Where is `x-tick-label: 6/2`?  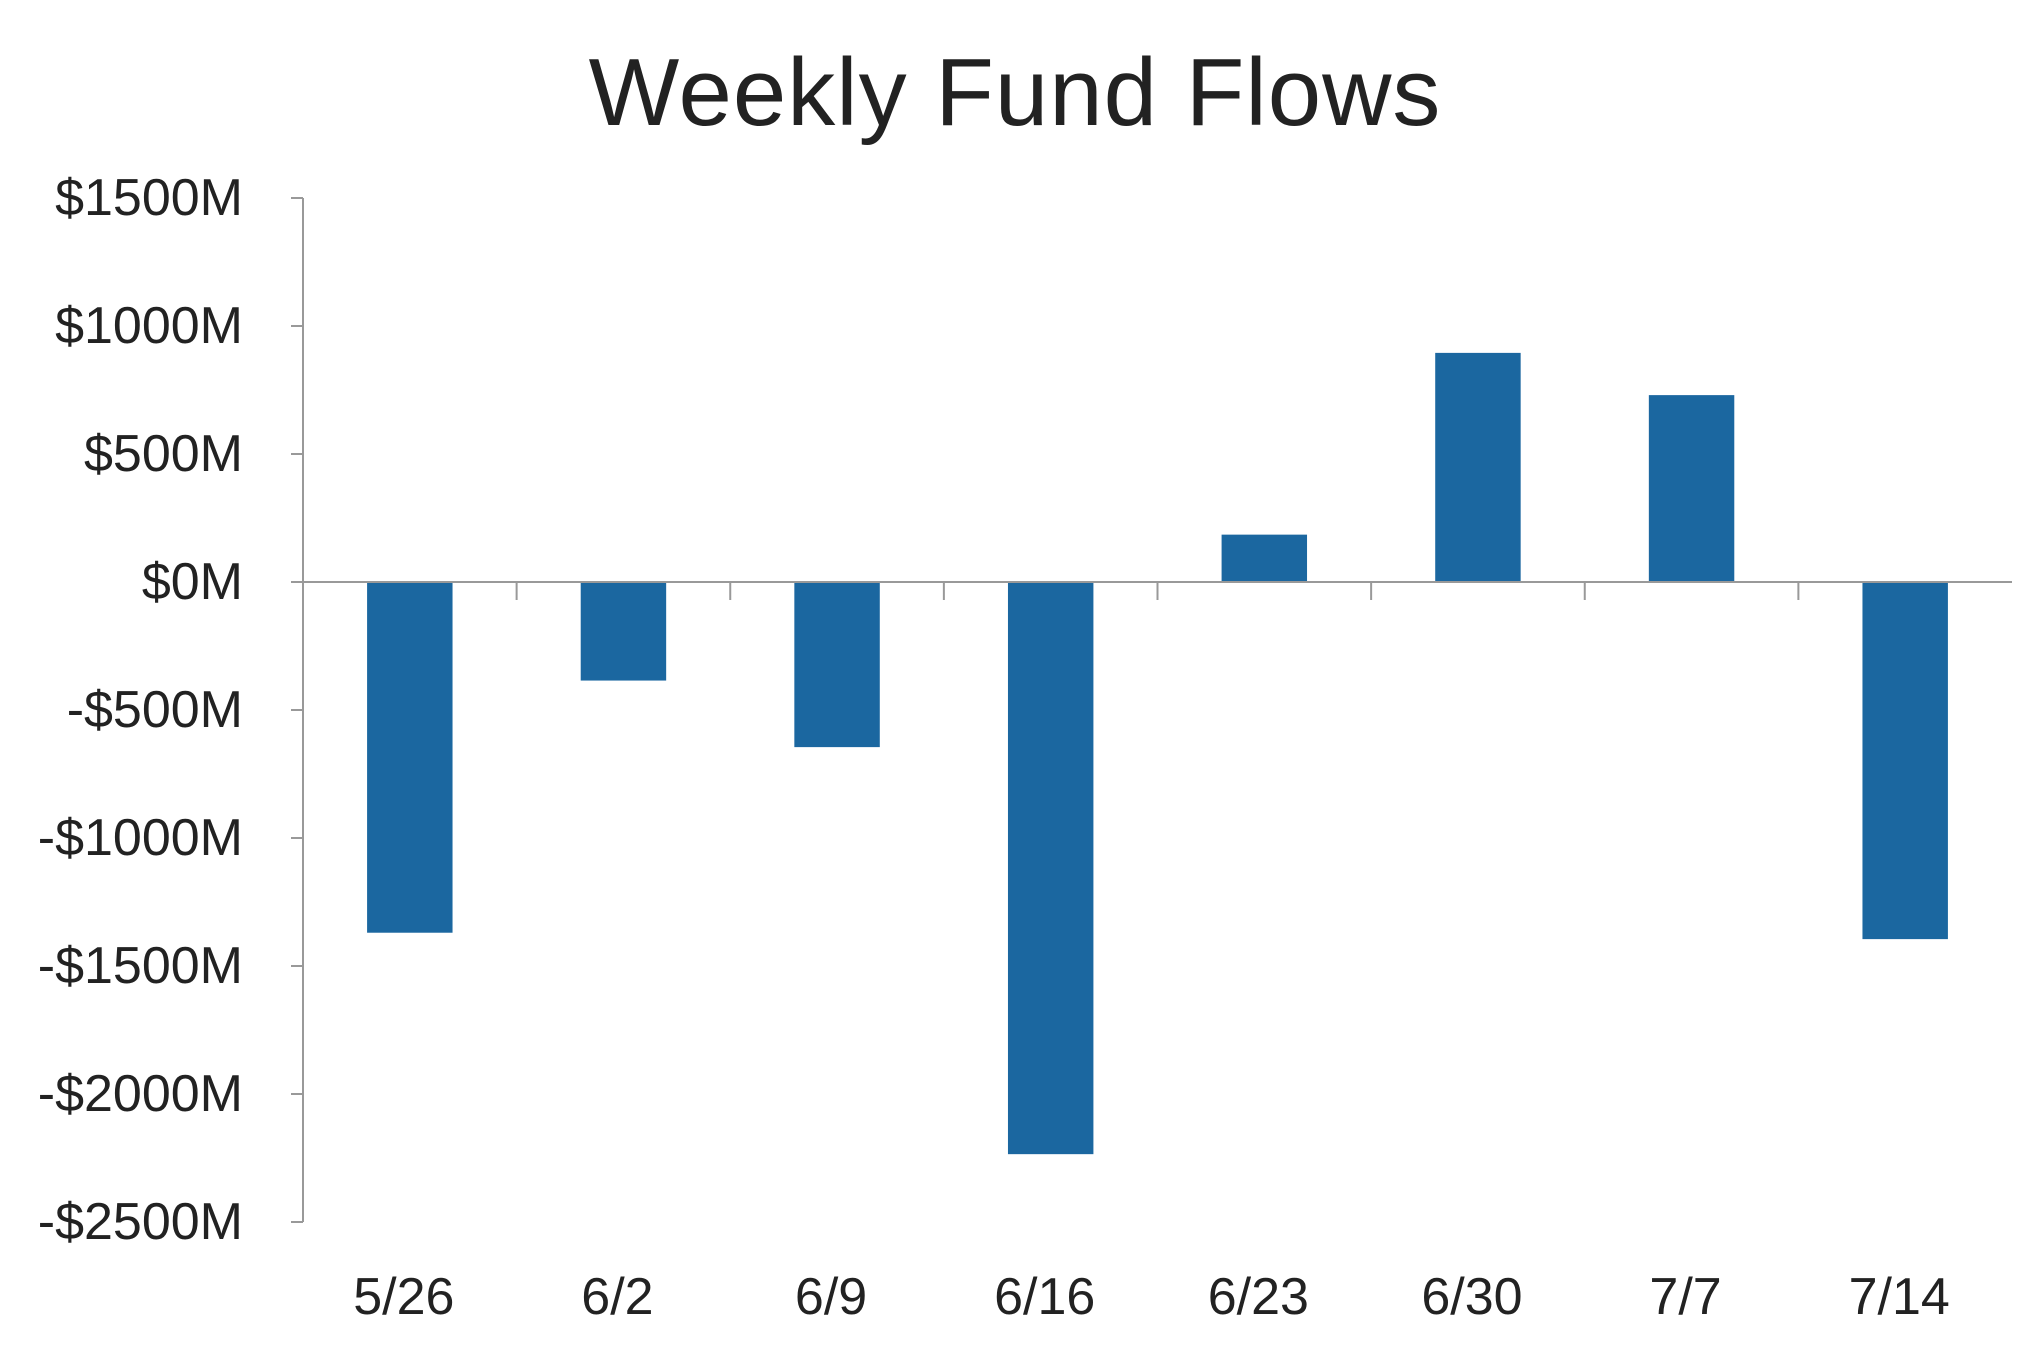 x-tick-label: 6/2 is located at coordinates (617, 1297).